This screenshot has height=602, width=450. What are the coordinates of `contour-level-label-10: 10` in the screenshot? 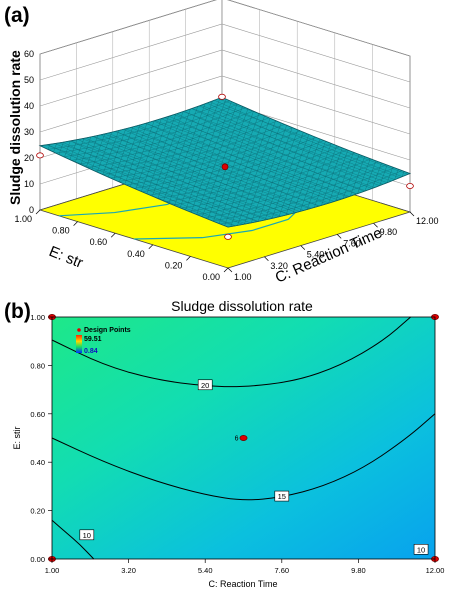 It's located at (87, 535).